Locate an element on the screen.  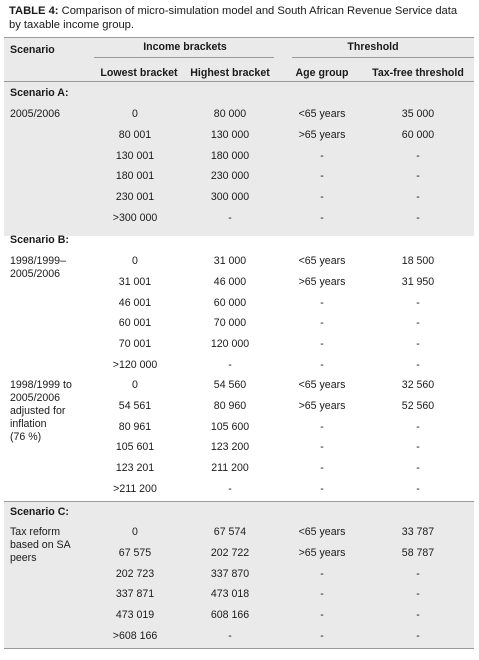
highest-bracket-cell: 31 000 is located at coordinates (230, 261).